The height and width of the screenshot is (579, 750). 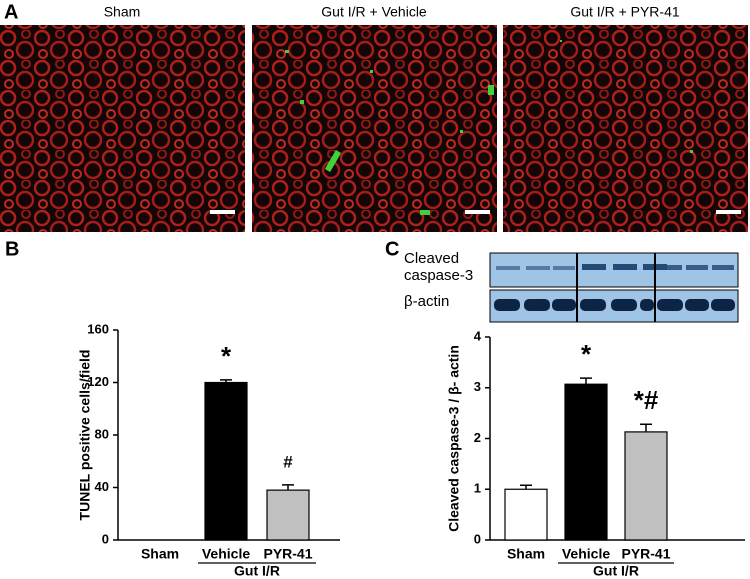 I want to click on panel-label: C, so click(x=392, y=249).